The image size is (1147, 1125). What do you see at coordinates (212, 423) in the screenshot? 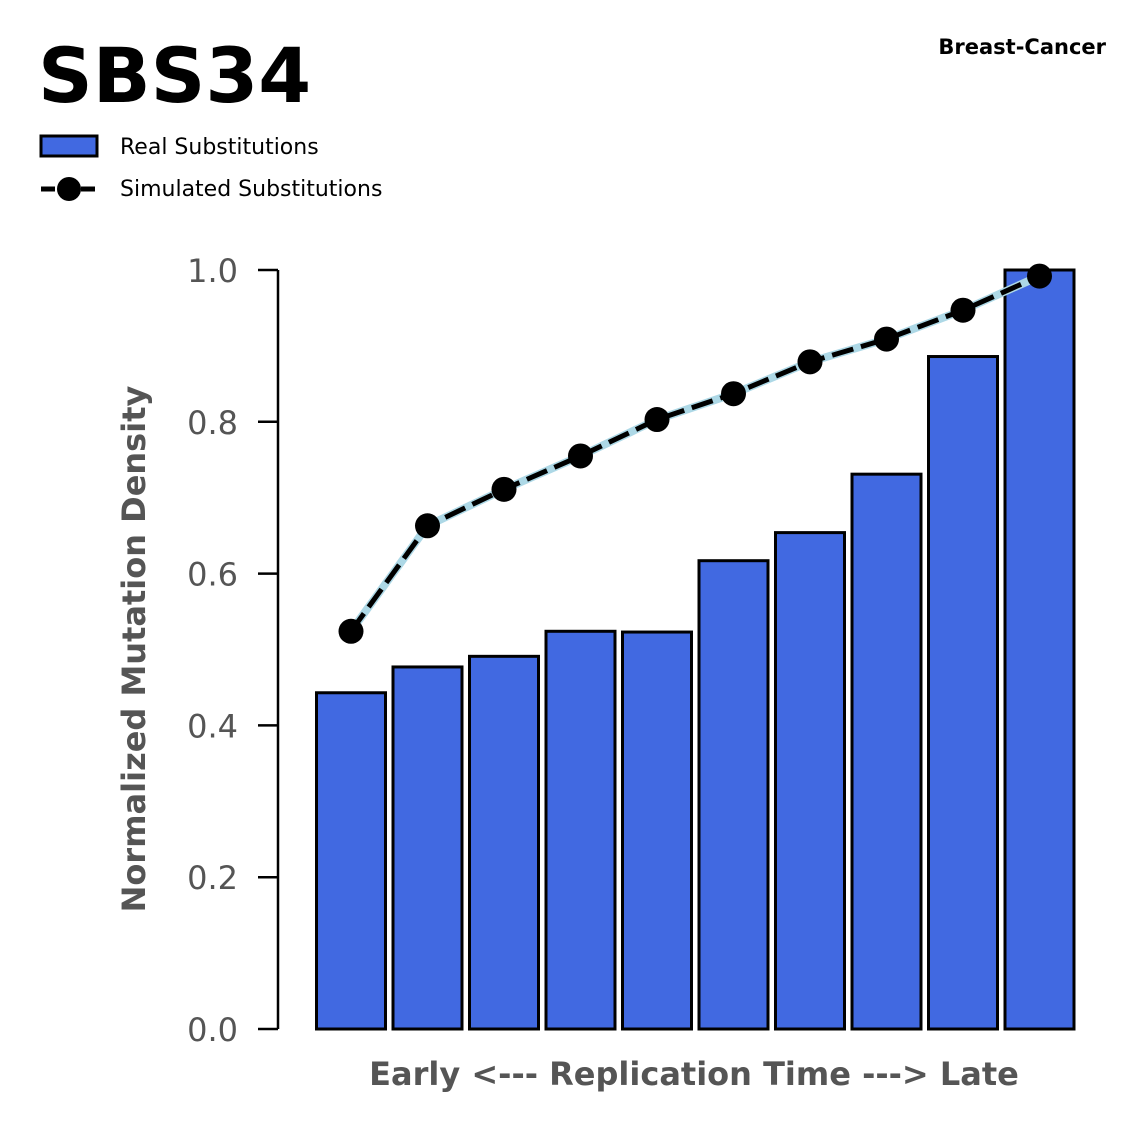
I see `y-tick-label: 0.8` at bounding box center [212, 423].